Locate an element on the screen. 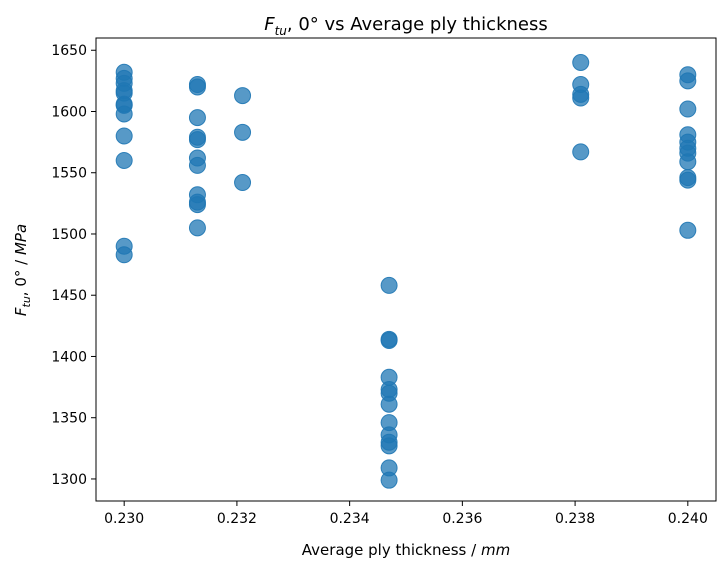 The height and width of the screenshot is (574, 728). x-tick-label: 0.236 is located at coordinates (462, 519).